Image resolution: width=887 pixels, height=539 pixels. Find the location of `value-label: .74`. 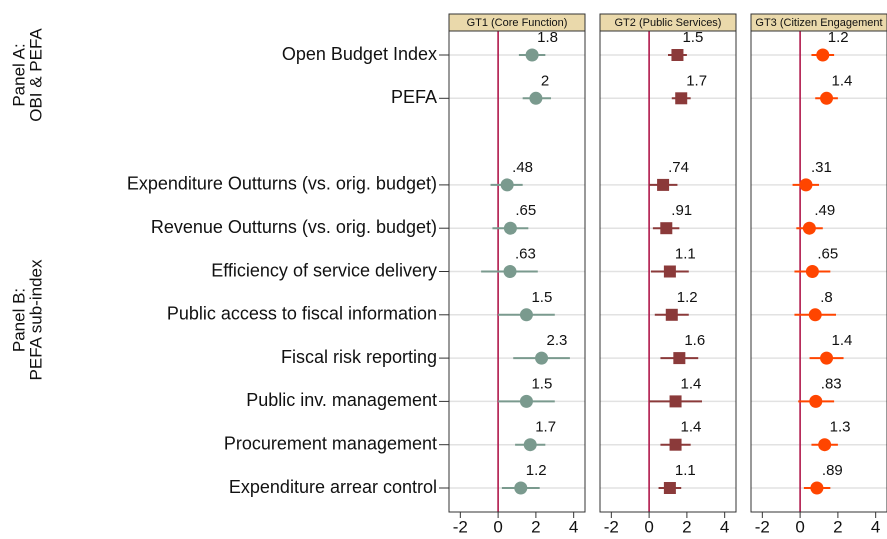

value-label: .74 is located at coordinates (678, 167).